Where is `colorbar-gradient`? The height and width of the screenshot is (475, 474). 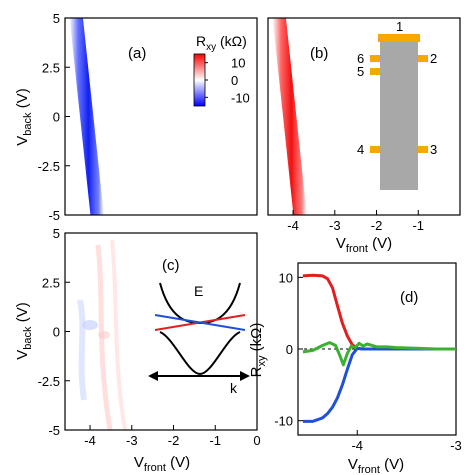 colorbar-gradient is located at coordinates (199, 80).